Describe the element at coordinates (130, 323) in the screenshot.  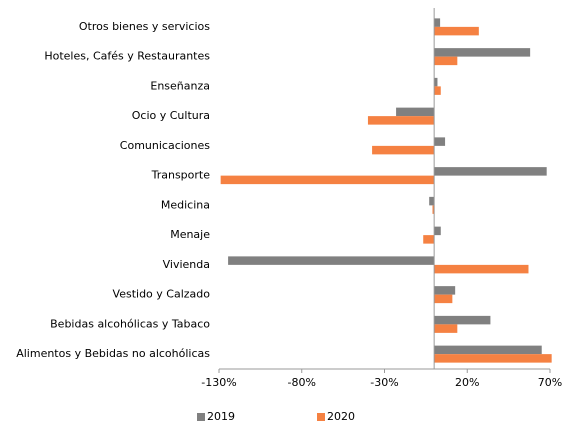
I see `y-tick-label: Bebidas alcohólicas y Tabaco` at that location.